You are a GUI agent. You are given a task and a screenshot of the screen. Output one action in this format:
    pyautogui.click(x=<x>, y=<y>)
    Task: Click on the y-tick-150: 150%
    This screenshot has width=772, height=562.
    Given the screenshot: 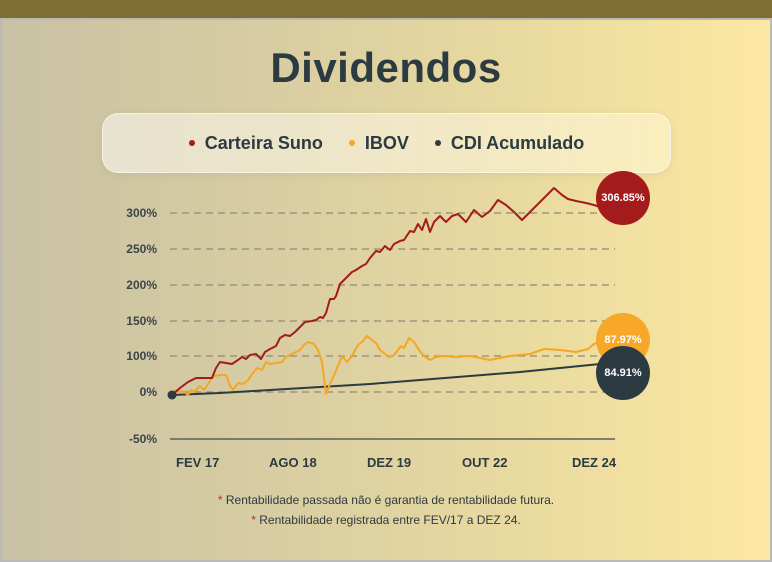 What is the action you would take?
    pyautogui.click(x=141, y=321)
    